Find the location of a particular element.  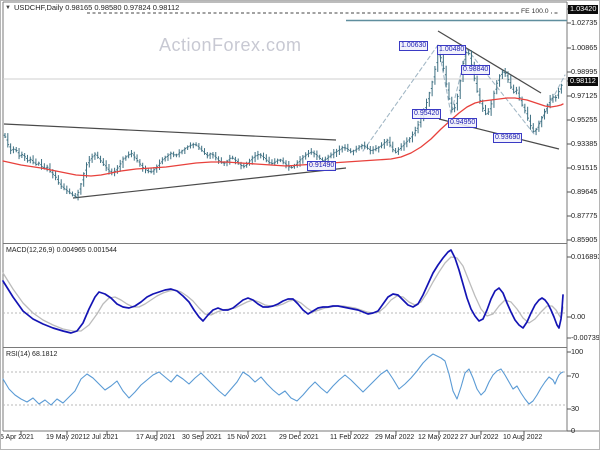

price-annotation: 0.94950 is located at coordinates (463, 123).